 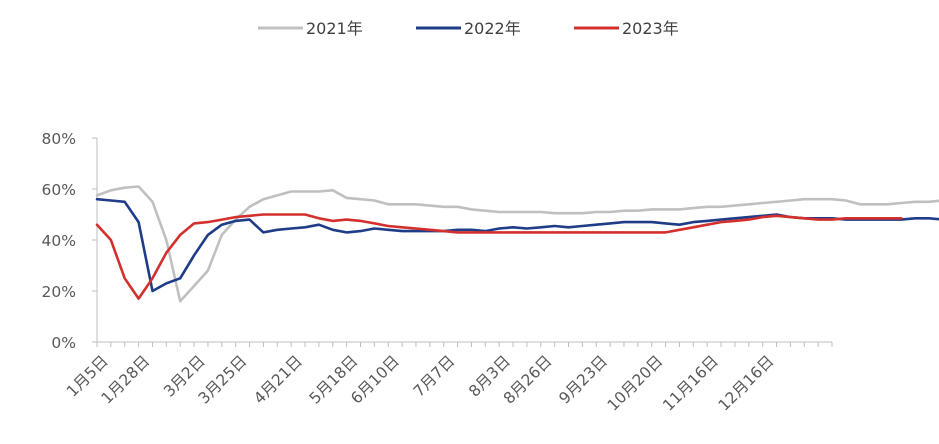 I want to click on legend: 2021年 2022年 2023年, so click(x=468, y=28).